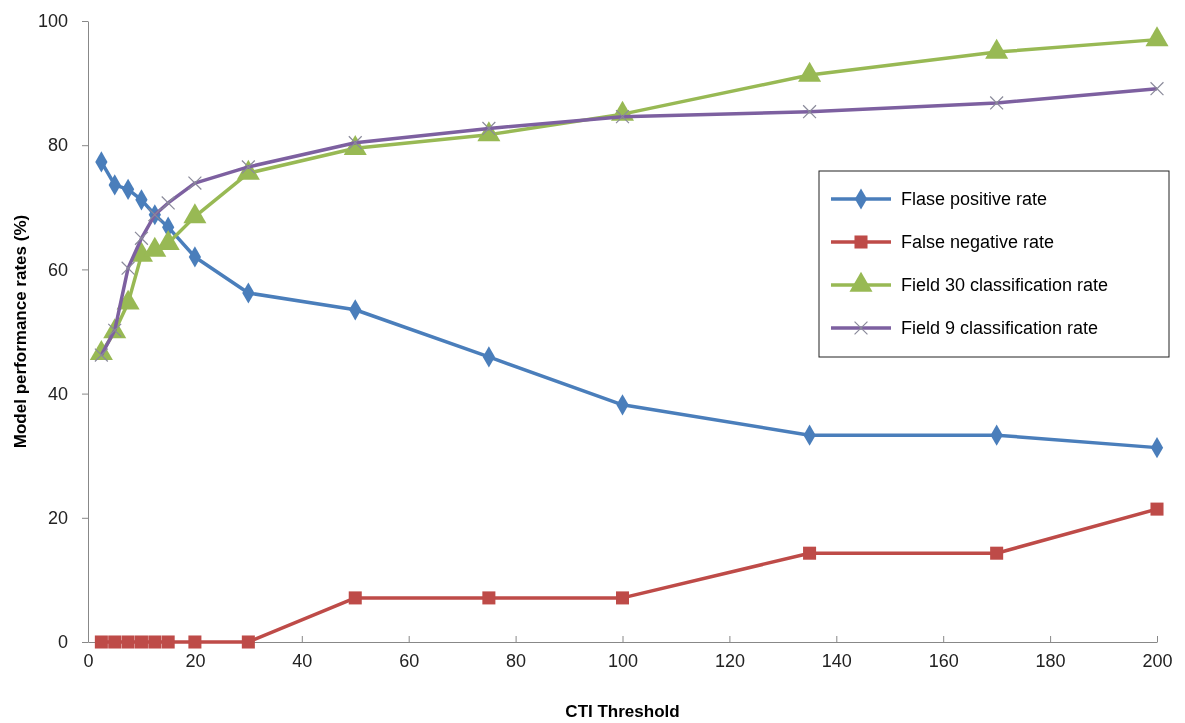  What do you see at coordinates (57, 269) in the screenshot?
I see `y-tick-label: 60` at bounding box center [57, 269].